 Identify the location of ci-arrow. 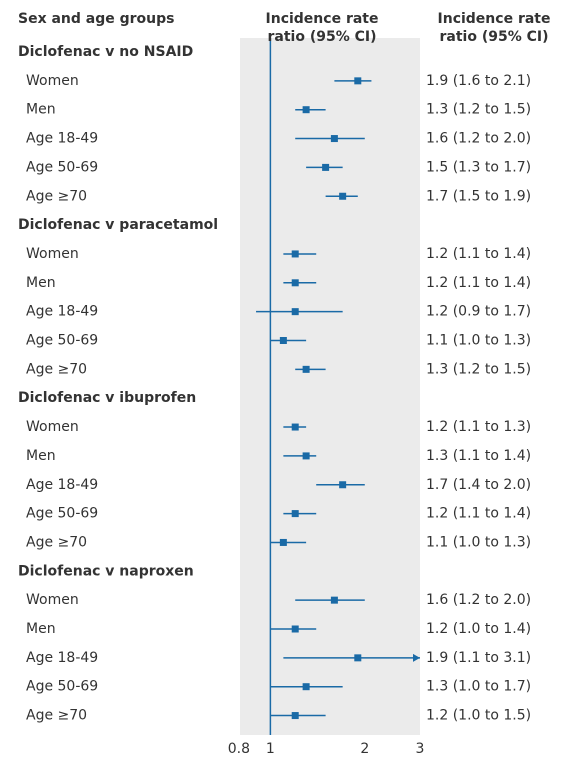
(416, 657).